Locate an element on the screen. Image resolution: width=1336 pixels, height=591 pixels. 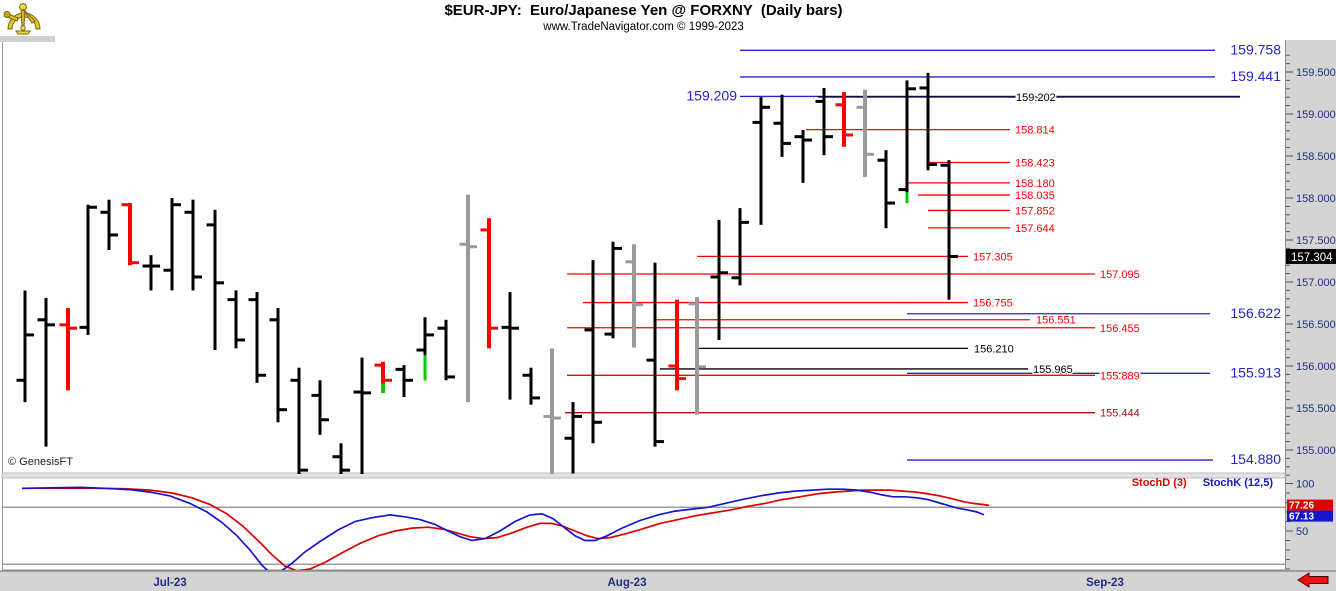
level-label: 157.644 is located at coordinates (1035, 229).